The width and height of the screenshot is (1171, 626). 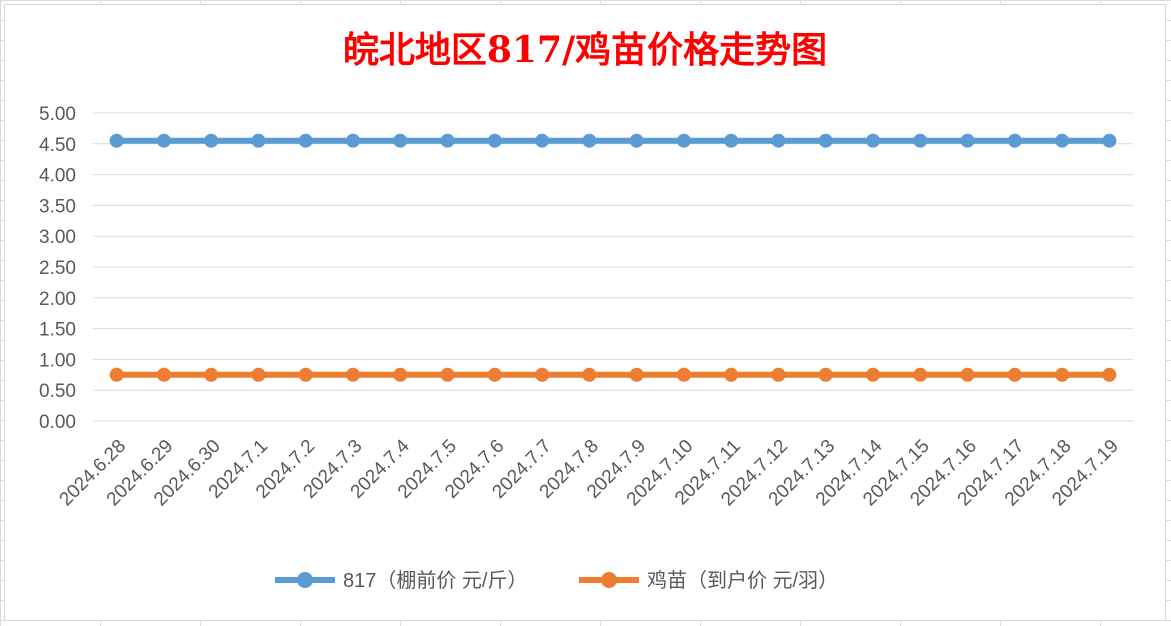 I want to click on legend: 817（棚前价 元/斤） 鸡苗（到户价 元/羽）, so click(x=556, y=580).